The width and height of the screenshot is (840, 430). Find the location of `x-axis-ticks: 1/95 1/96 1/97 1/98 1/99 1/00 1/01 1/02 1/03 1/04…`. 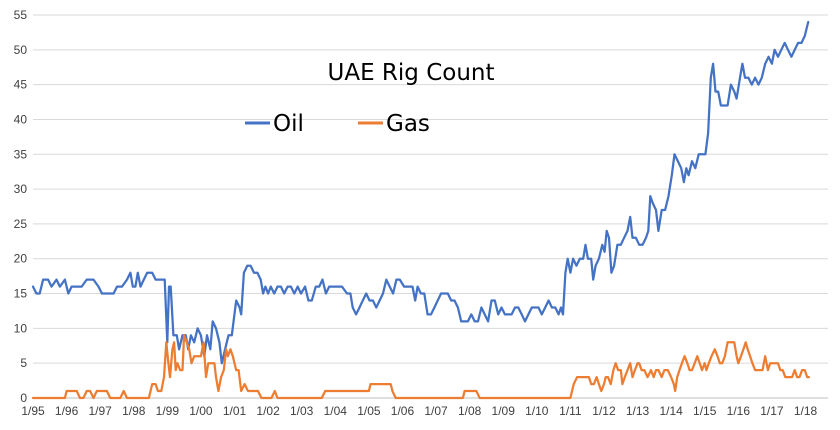

x-axis-ticks: 1/95 1/96 1/97 1/98 1/99 1/00 1/01 1/02 1/03 1/04… is located at coordinates (419, 411).